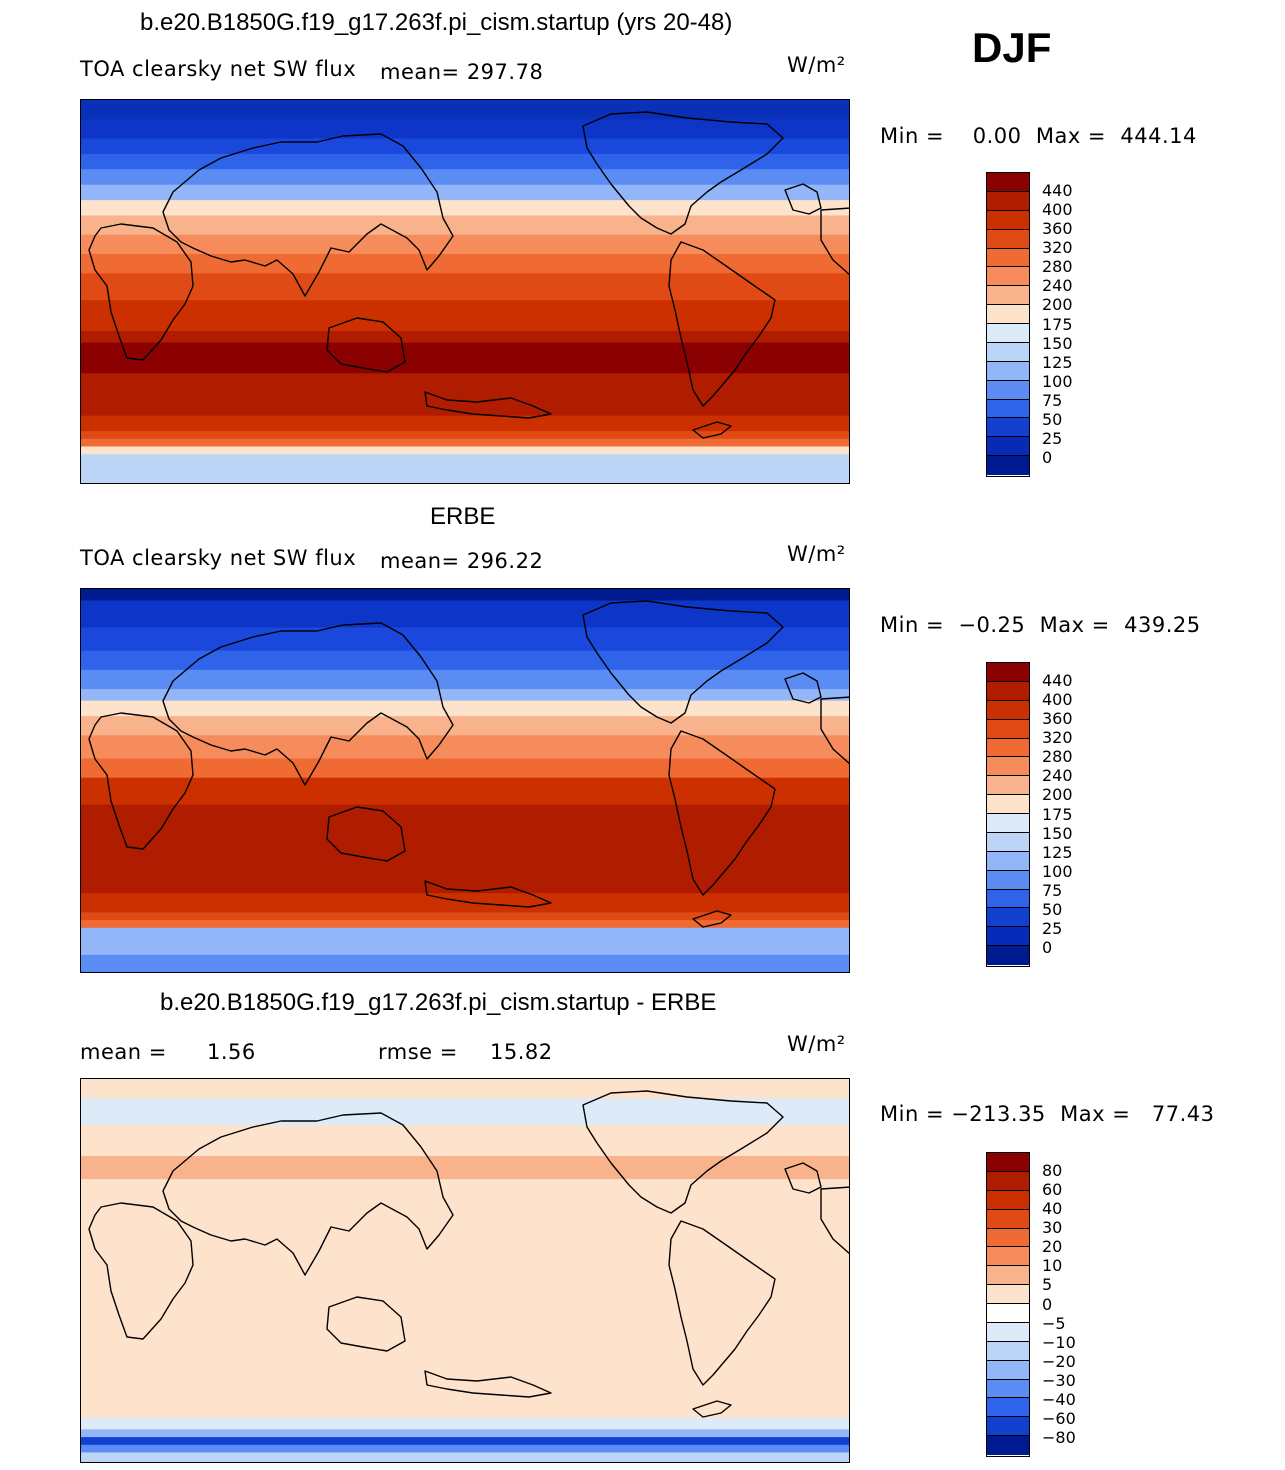  I want to click on panel2-mean: mean= 296.22, so click(462, 561).